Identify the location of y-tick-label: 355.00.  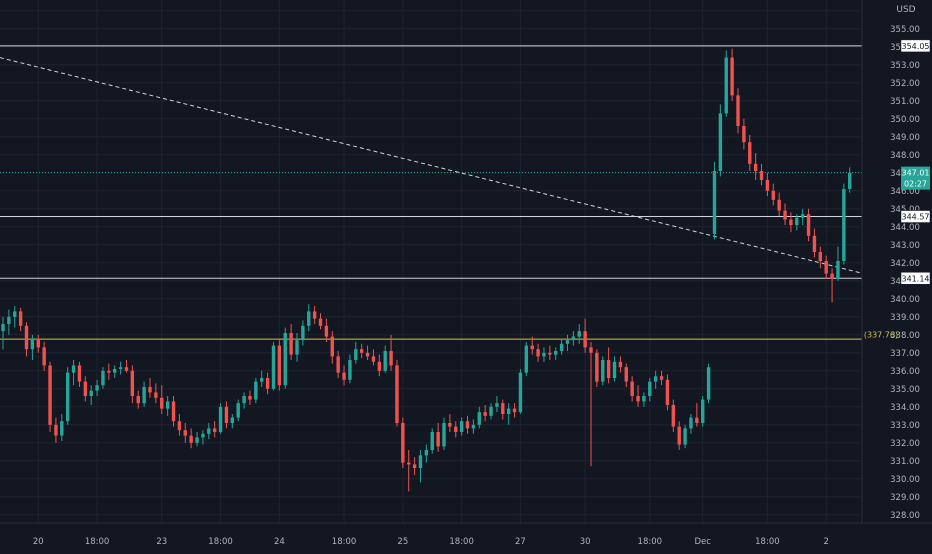
(905, 30).